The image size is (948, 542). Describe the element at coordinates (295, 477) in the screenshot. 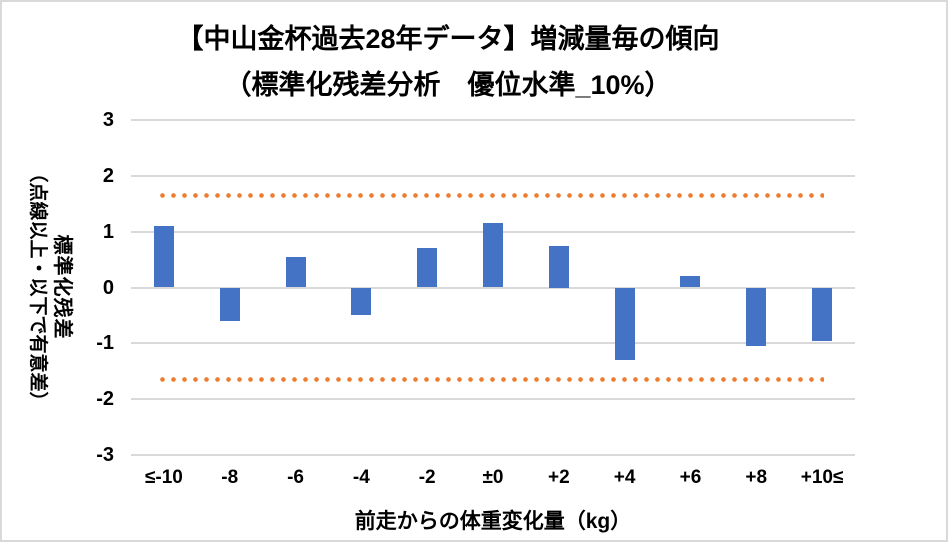

I see `x-tick-label: -6` at that location.